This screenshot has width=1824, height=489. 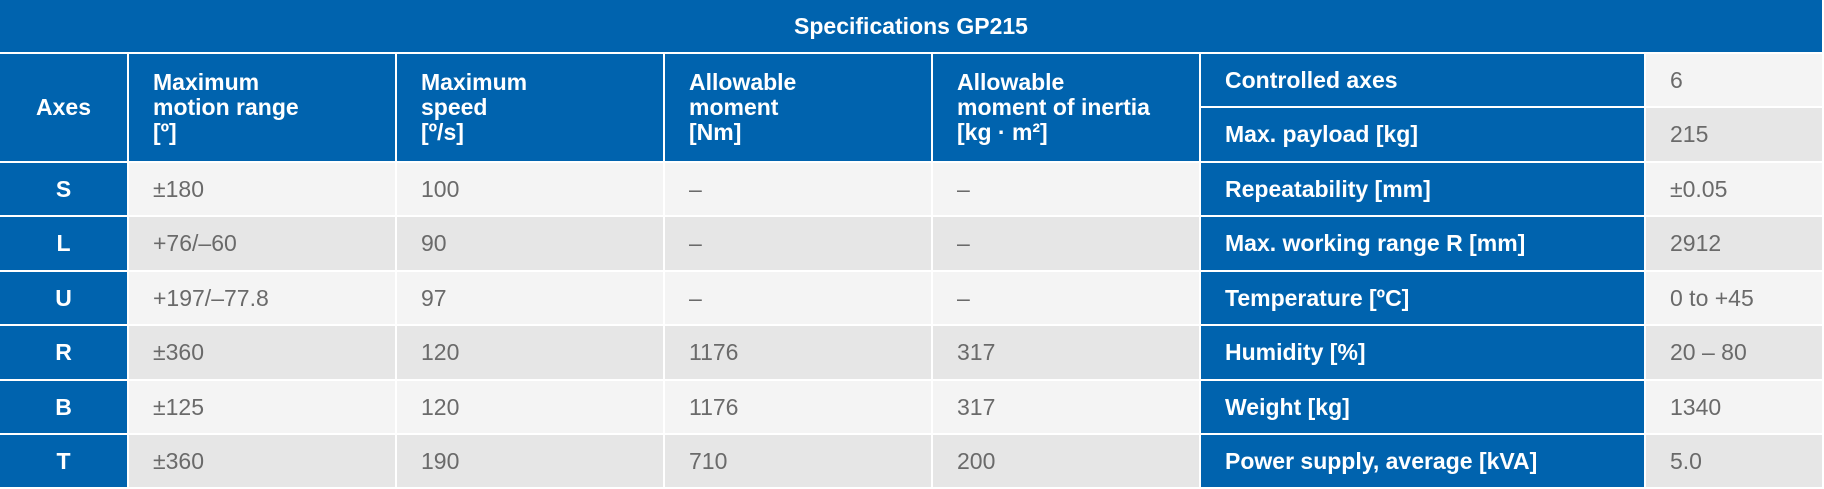 What do you see at coordinates (1423, 462) in the screenshot?
I see `spec-label: Power supply, average [kVA]` at bounding box center [1423, 462].